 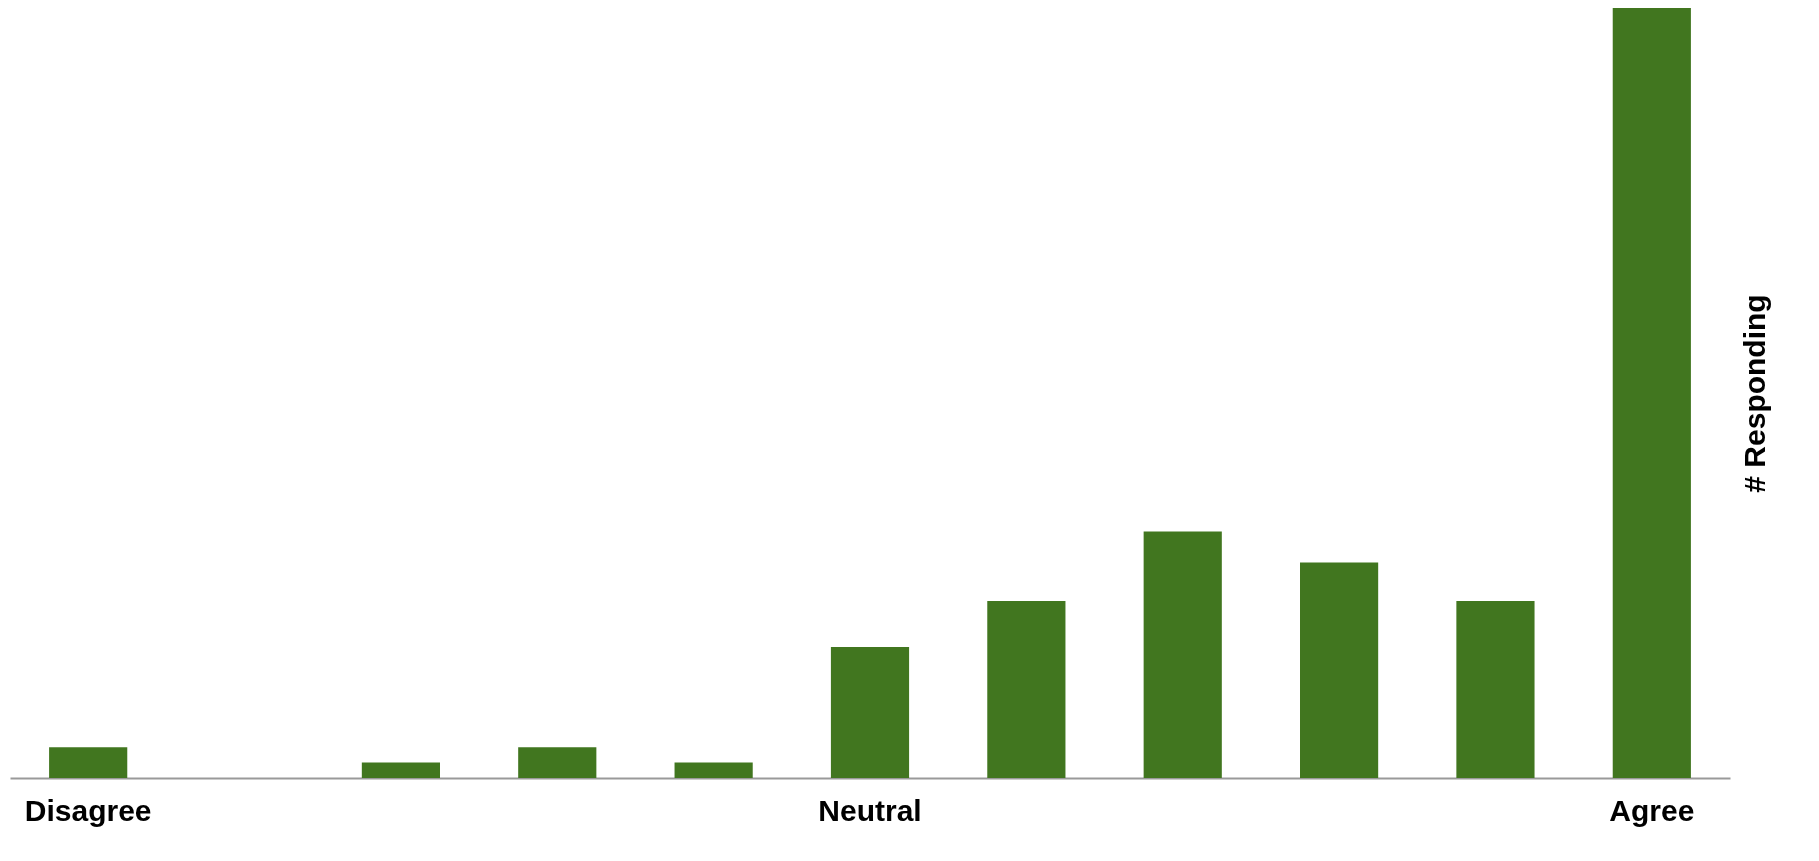 I want to click on y-axis-title: # Responding, so click(x=1754, y=393).